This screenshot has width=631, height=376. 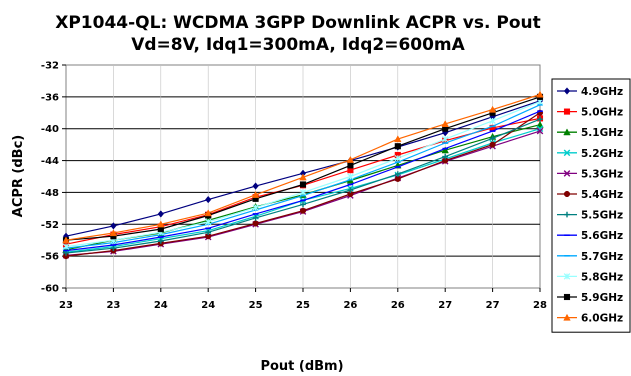 I want to click on y-tick-label: -60, so click(x=50, y=289).